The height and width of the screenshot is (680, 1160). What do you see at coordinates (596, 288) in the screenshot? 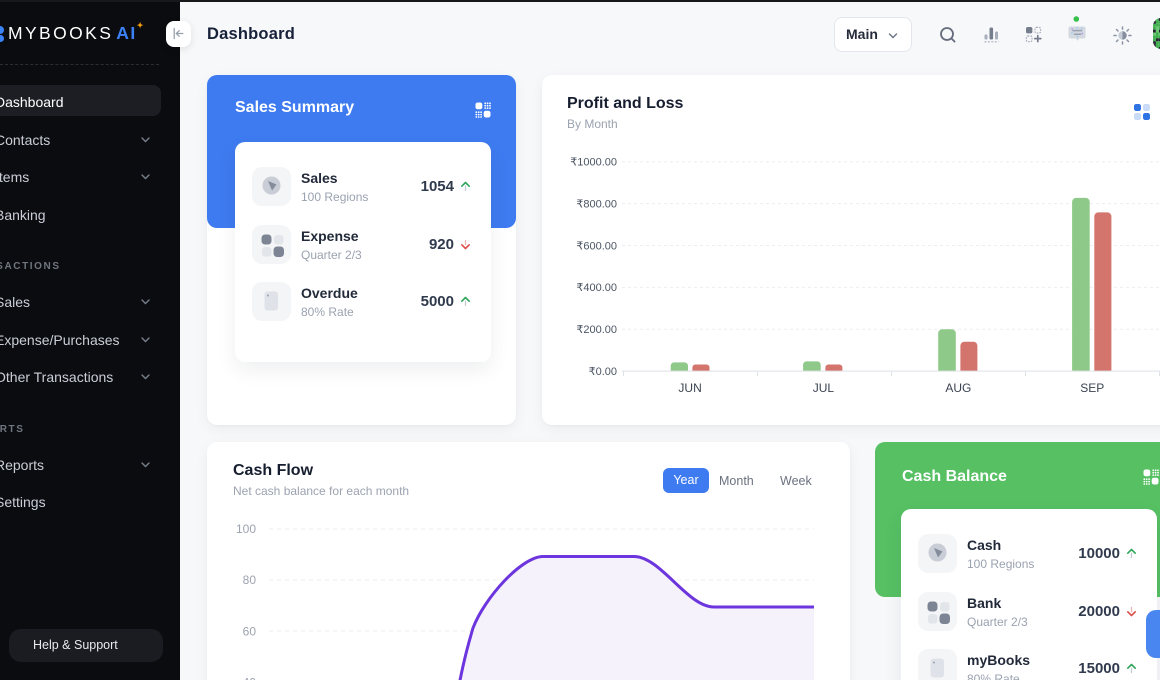
I see `svg-text: ₹400.00` at bounding box center [596, 288].